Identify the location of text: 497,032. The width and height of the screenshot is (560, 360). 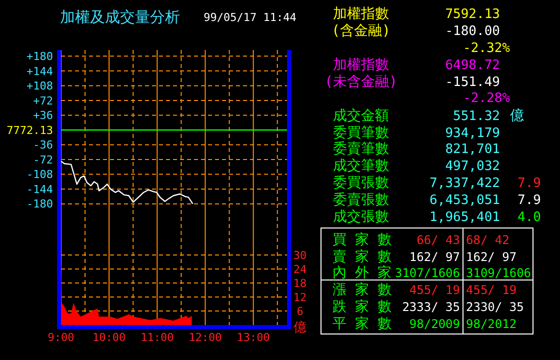
(472, 166).